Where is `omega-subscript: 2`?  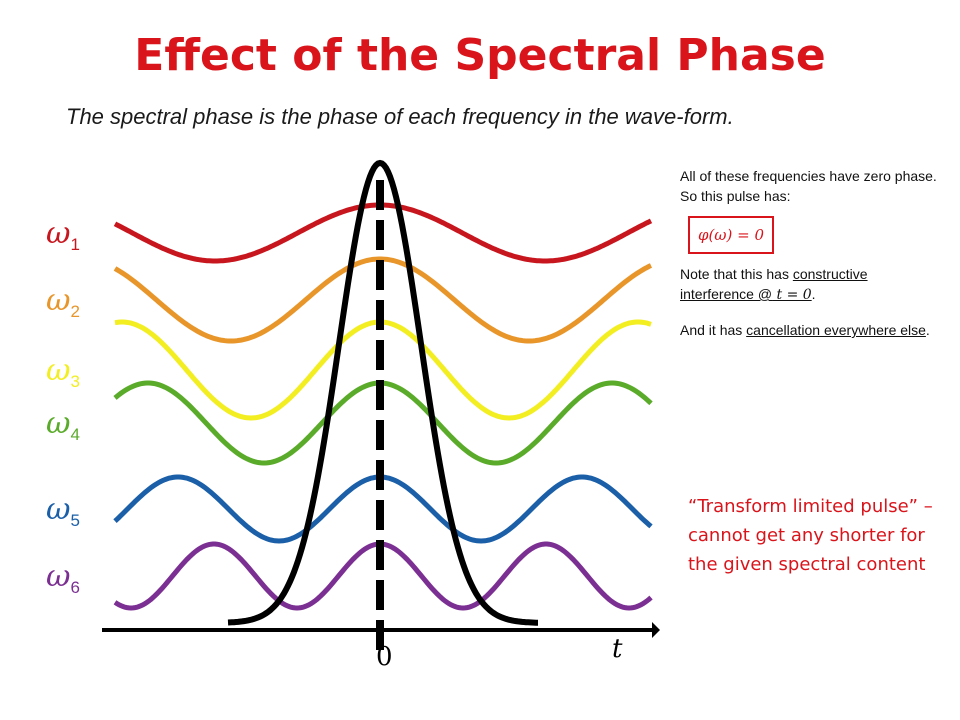
omega-subscript: 2 is located at coordinates (75, 311).